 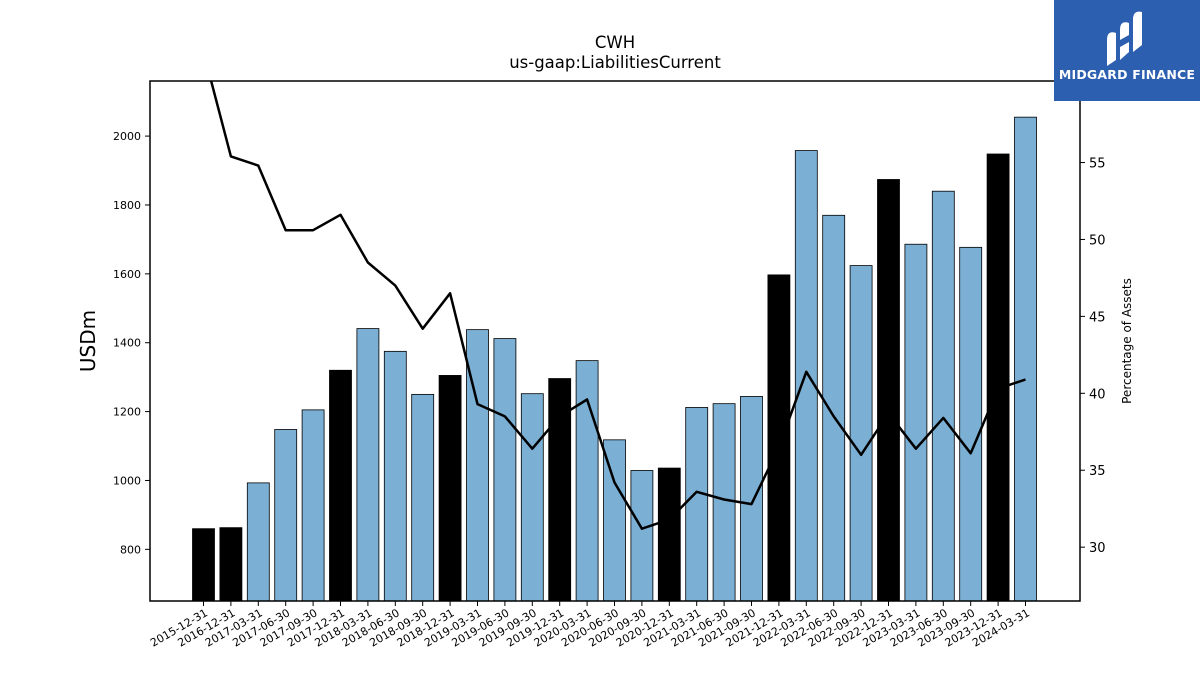 What do you see at coordinates (1097, 548) in the screenshot?
I see `y2-tick-label: 30` at bounding box center [1097, 548].